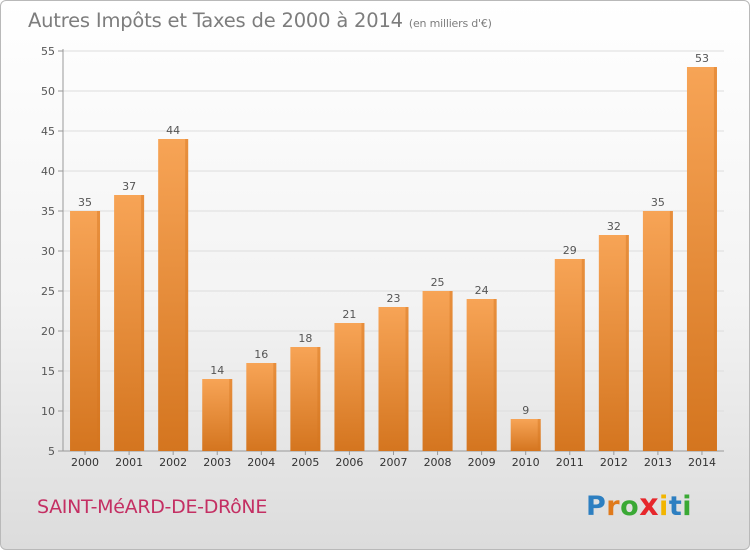 This screenshot has height=550, width=750. Describe the element at coordinates (48, 171) in the screenshot. I see `y-tick-label: 40` at that location.